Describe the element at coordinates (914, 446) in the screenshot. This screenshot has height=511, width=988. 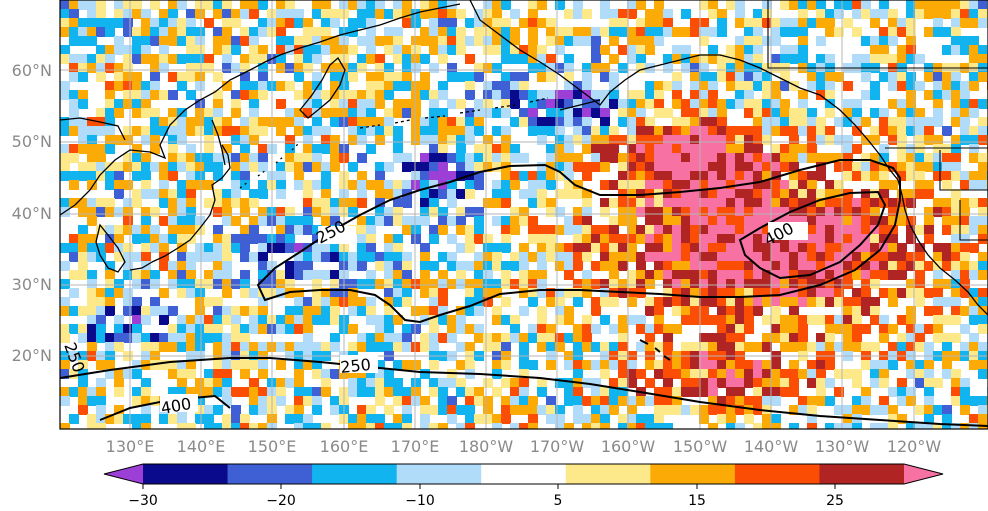
I see `lon-label: 120°W` at that location.